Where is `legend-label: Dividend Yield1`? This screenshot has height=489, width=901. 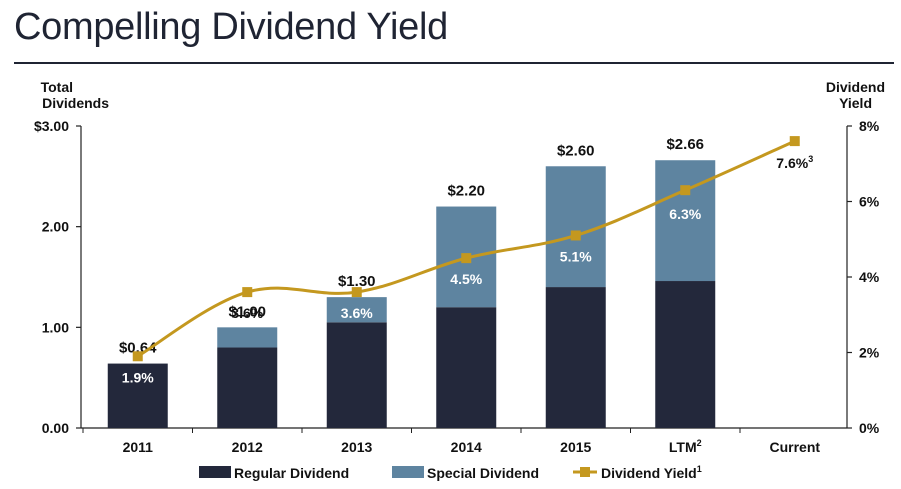 legend-label: Dividend Yield1 is located at coordinates (651, 472).